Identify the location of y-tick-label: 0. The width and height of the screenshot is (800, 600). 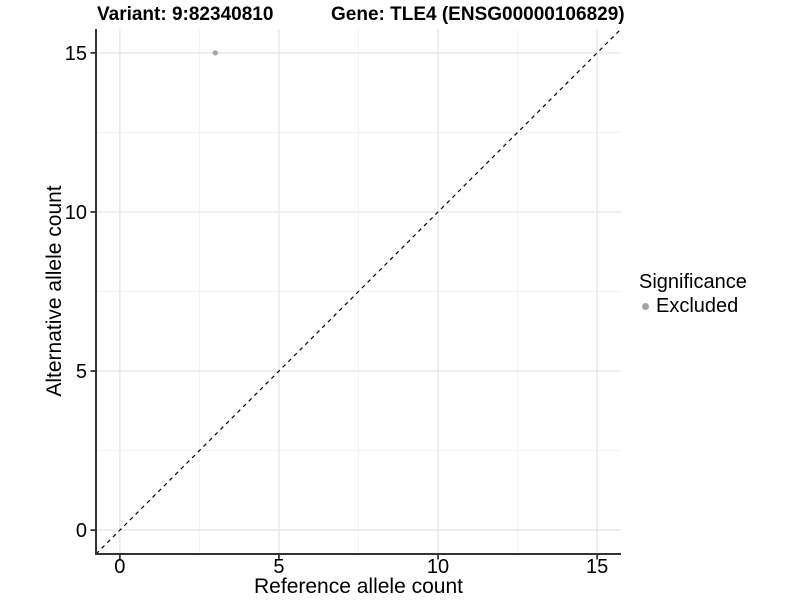
(81, 531).